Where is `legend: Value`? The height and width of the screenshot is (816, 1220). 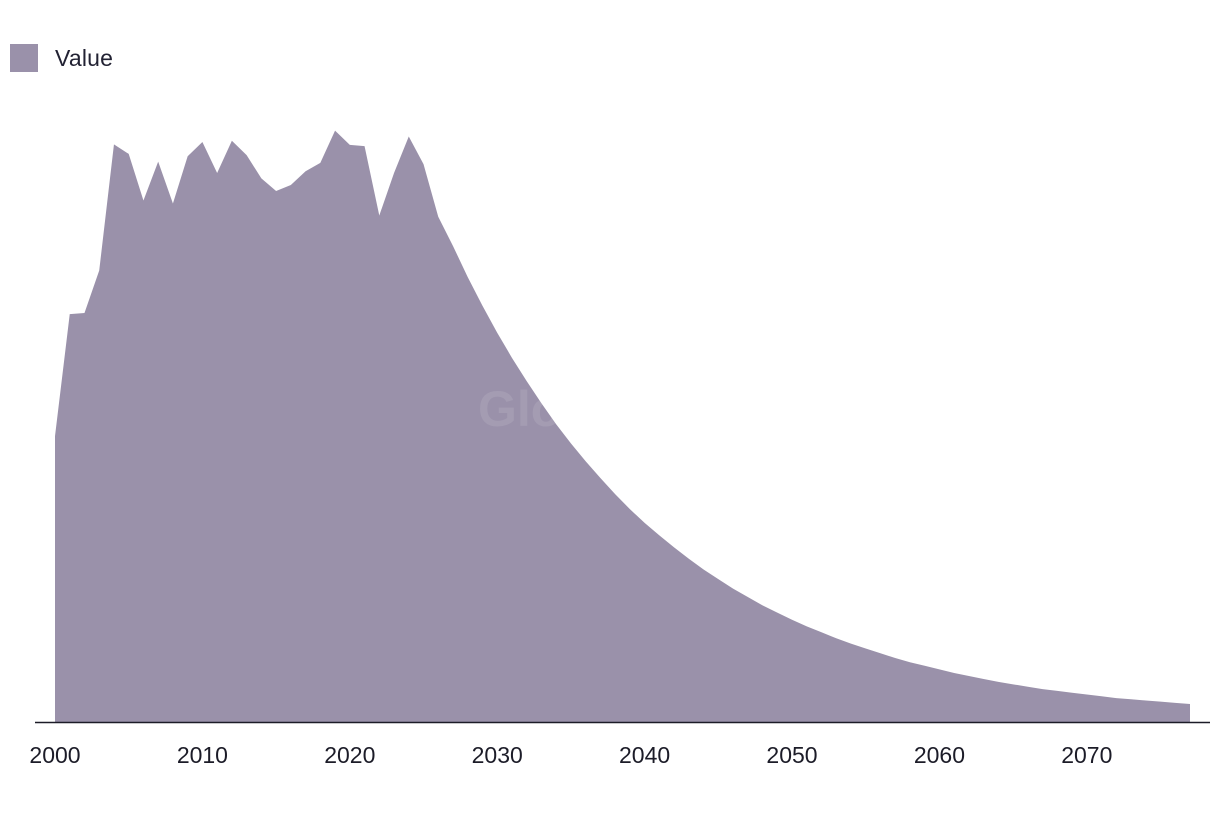 legend: Value is located at coordinates (61, 58).